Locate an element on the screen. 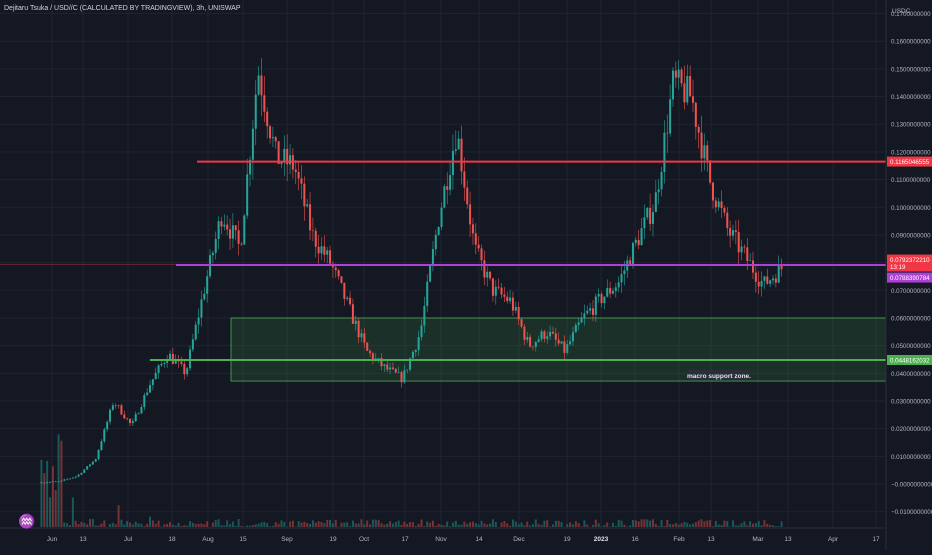  x-tick-label: Dec is located at coordinates (519, 539).